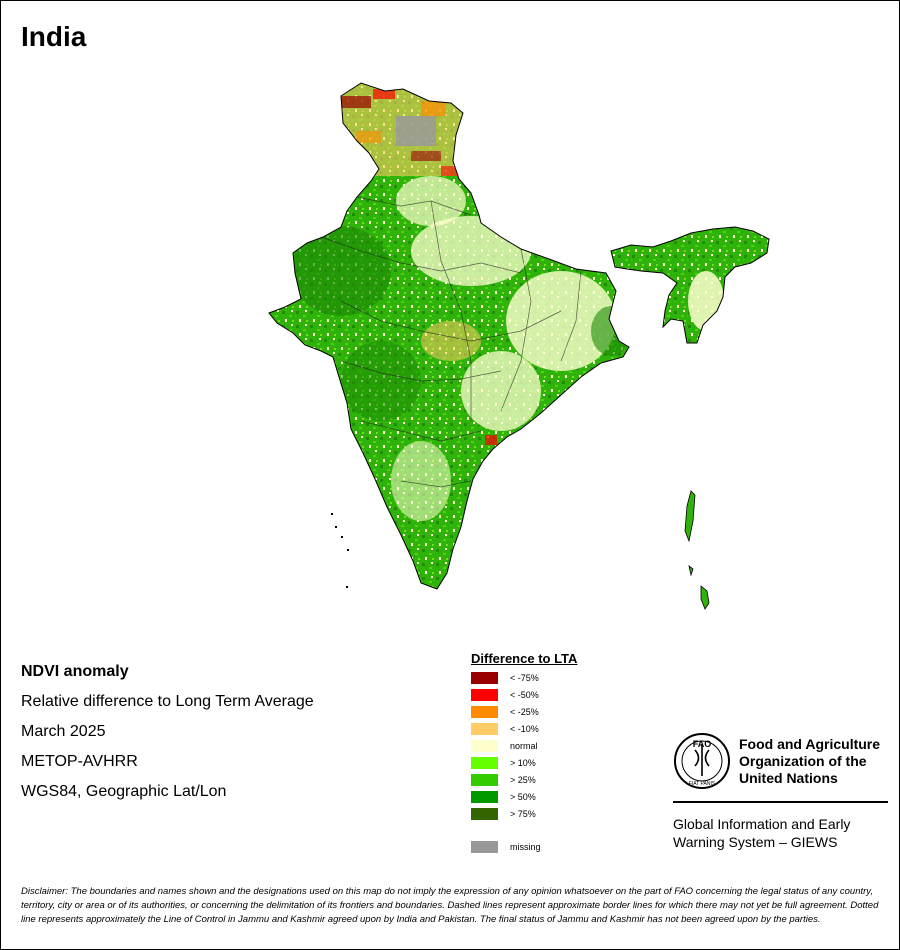  I want to click on legend-item: > 25%, so click(561, 780).